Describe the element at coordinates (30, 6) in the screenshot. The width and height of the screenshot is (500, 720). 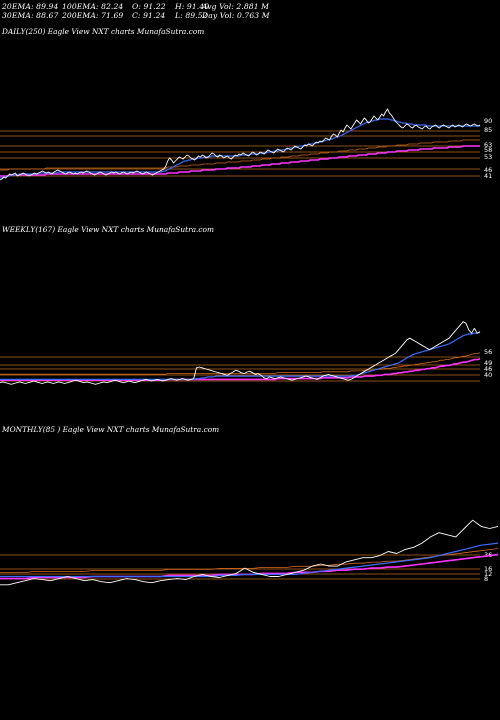
I see `ema20-value: 20EMA: 89.94` at that location.